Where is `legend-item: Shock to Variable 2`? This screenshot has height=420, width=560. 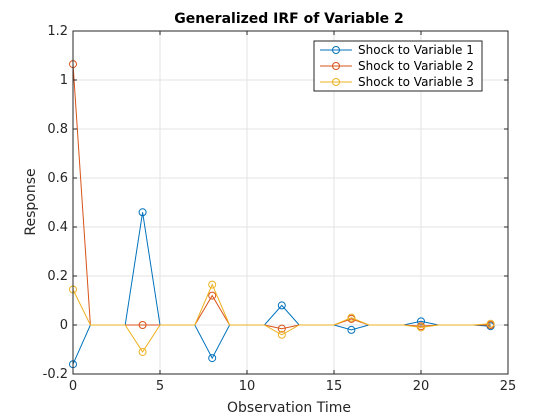
legend-item: Shock to Variable 2 is located at coordinates (397, 66).